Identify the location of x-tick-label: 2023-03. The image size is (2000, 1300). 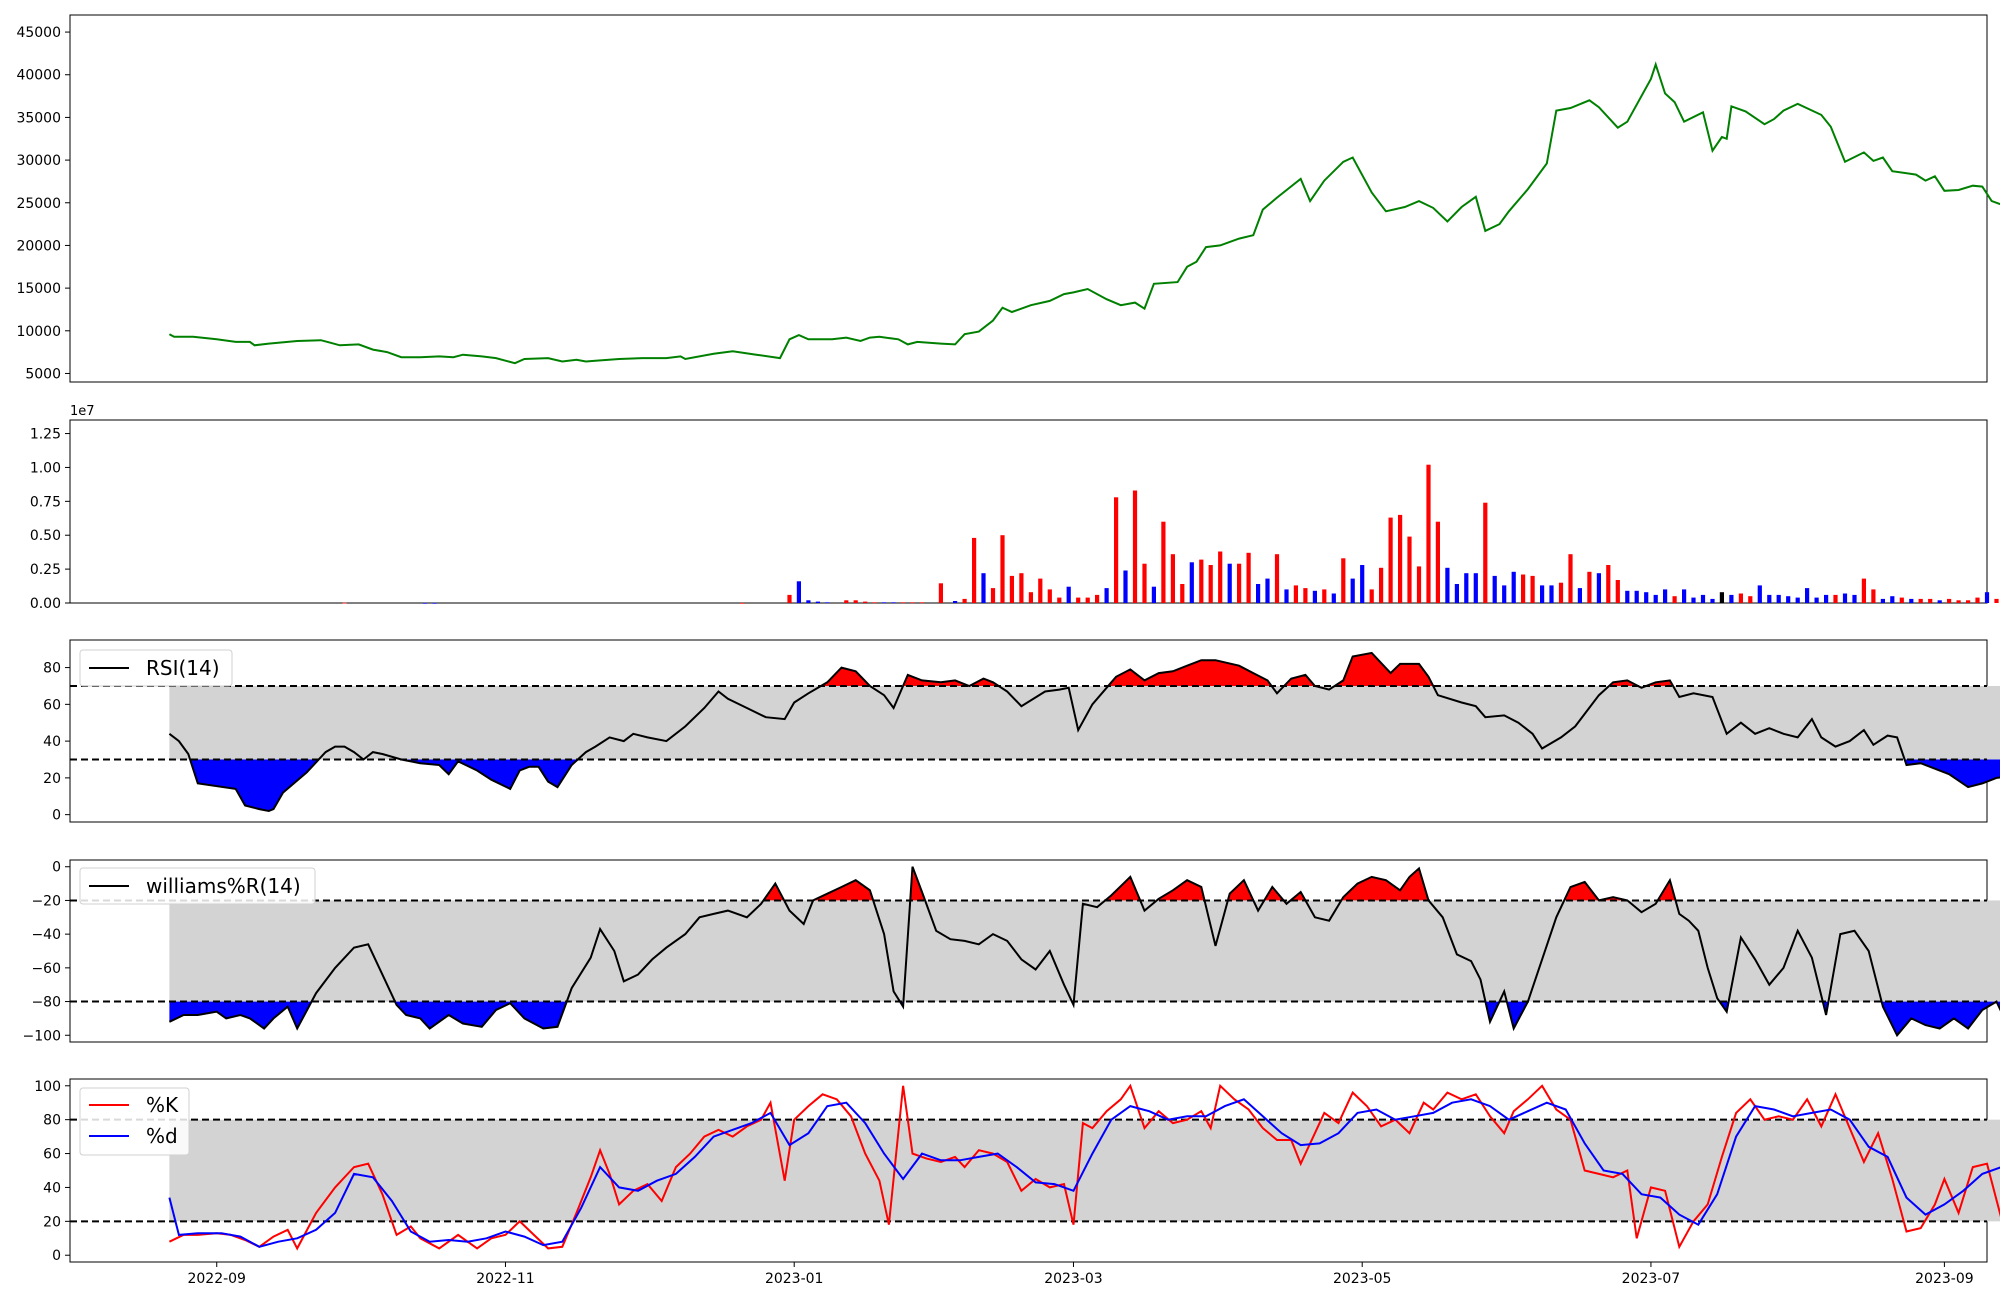
(1073, 1279).